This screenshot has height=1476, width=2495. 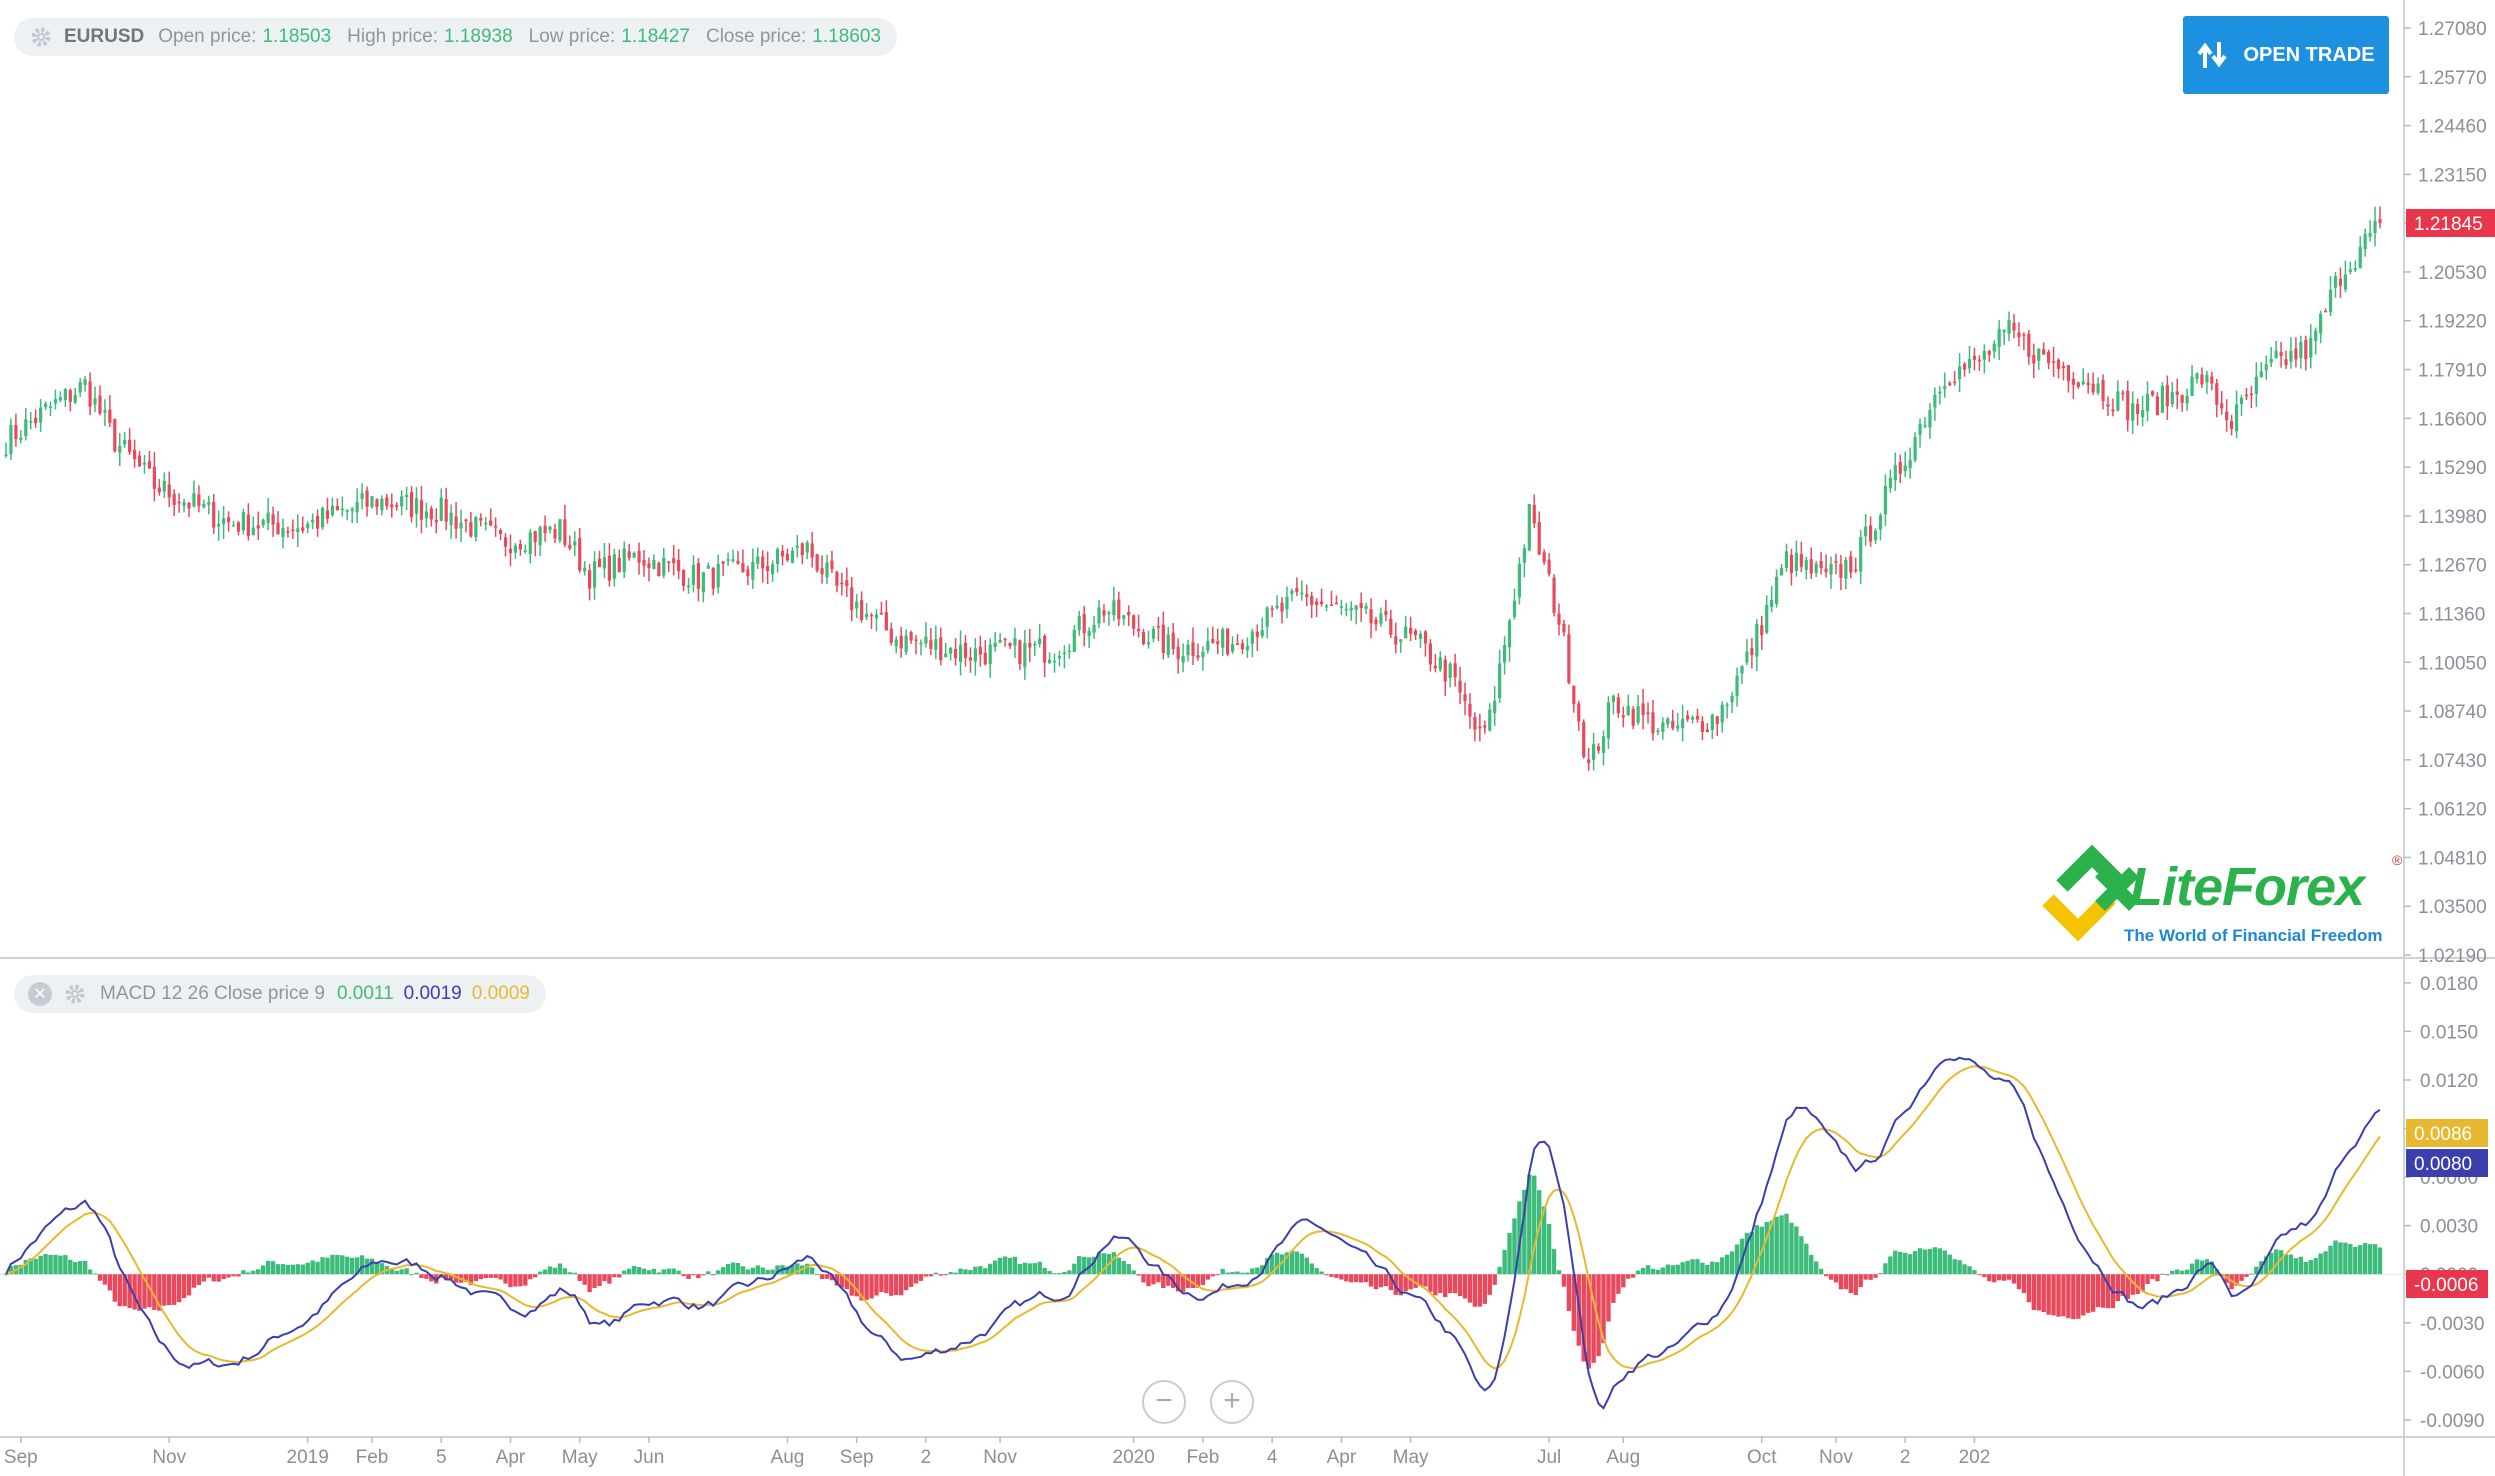 I want to click on last-price-label: 1.21845, so click(x=2448, y=224).